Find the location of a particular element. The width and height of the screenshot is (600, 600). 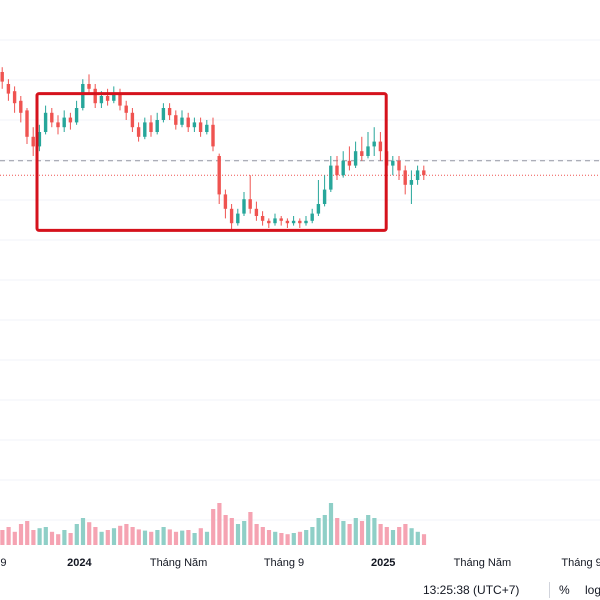

x-tick-label: g 9 is located at coordinates (3, 563).